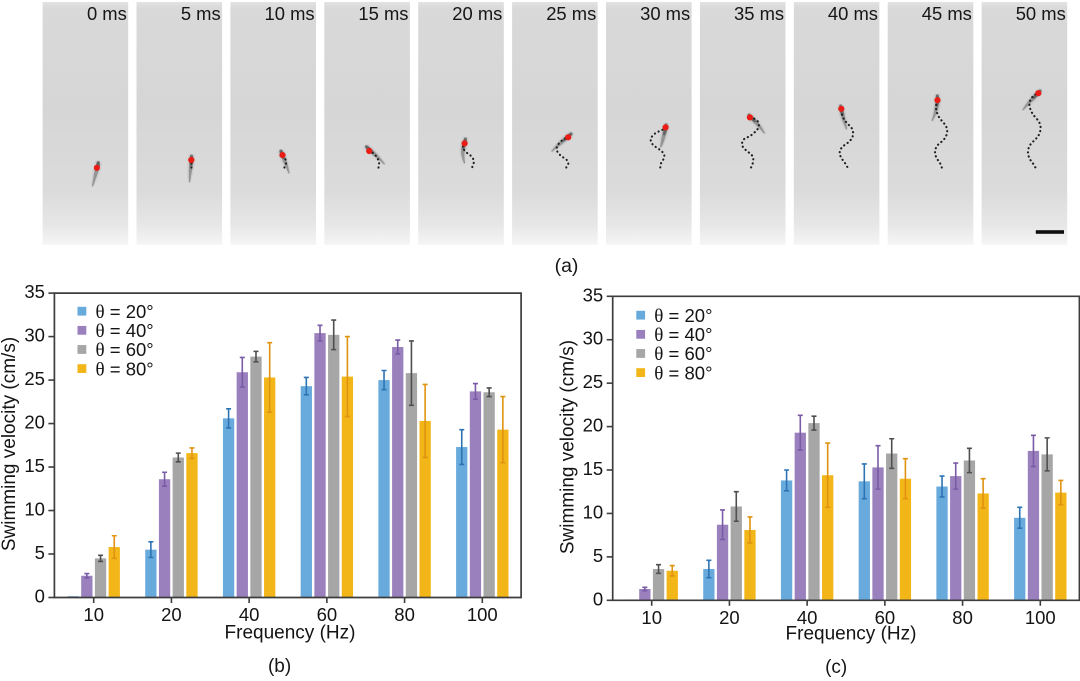 The image size is (1080, 681). What do you see at coordinates (477, 13) in the screenshot?
I see `svg-text: 20 ms` at bounding box center [477, 13].